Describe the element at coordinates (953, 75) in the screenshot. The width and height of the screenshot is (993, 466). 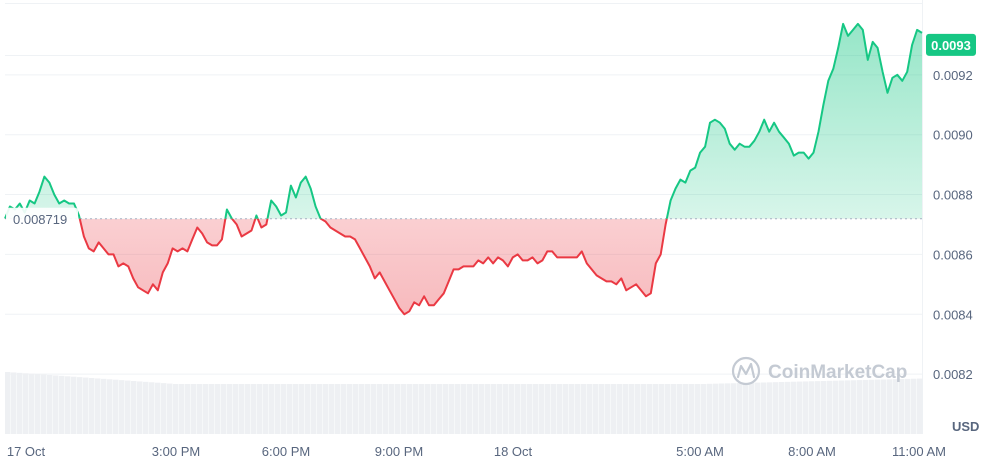
I see `y-tick-label: 0.0092` at that location.